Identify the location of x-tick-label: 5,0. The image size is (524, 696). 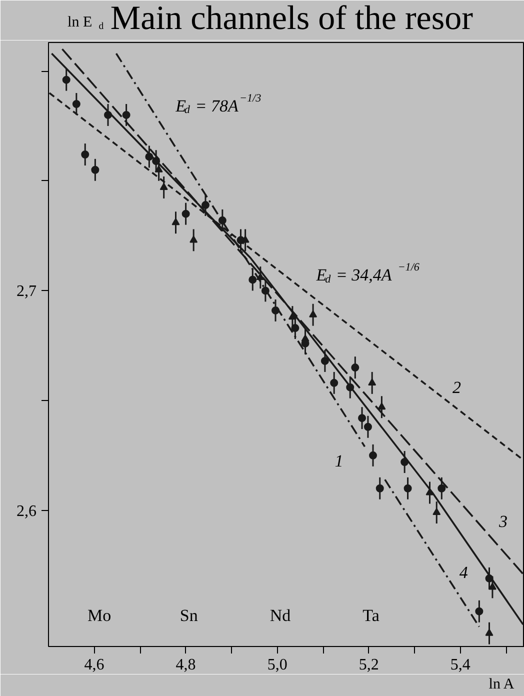
(277, 665).